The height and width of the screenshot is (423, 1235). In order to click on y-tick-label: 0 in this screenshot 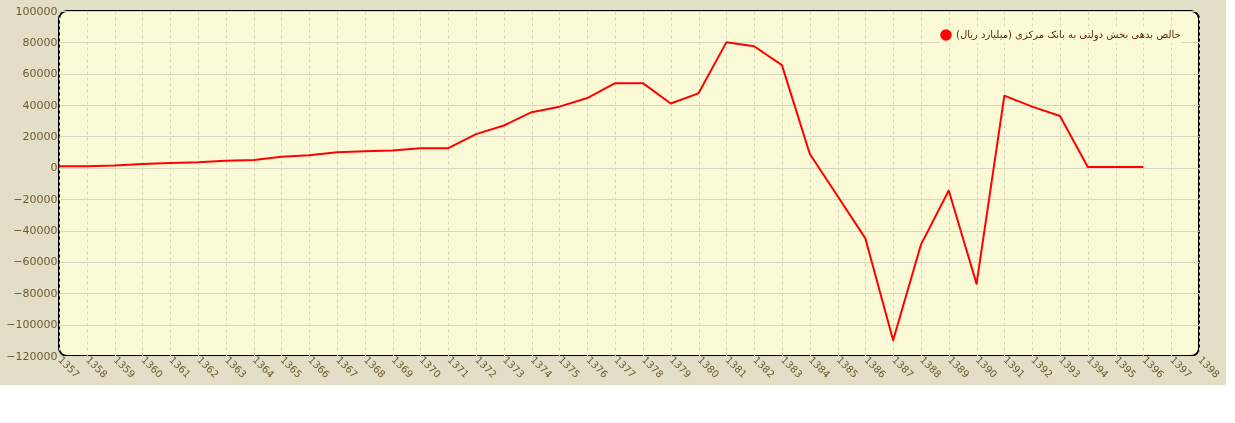, I will do `click(54, 168)`.